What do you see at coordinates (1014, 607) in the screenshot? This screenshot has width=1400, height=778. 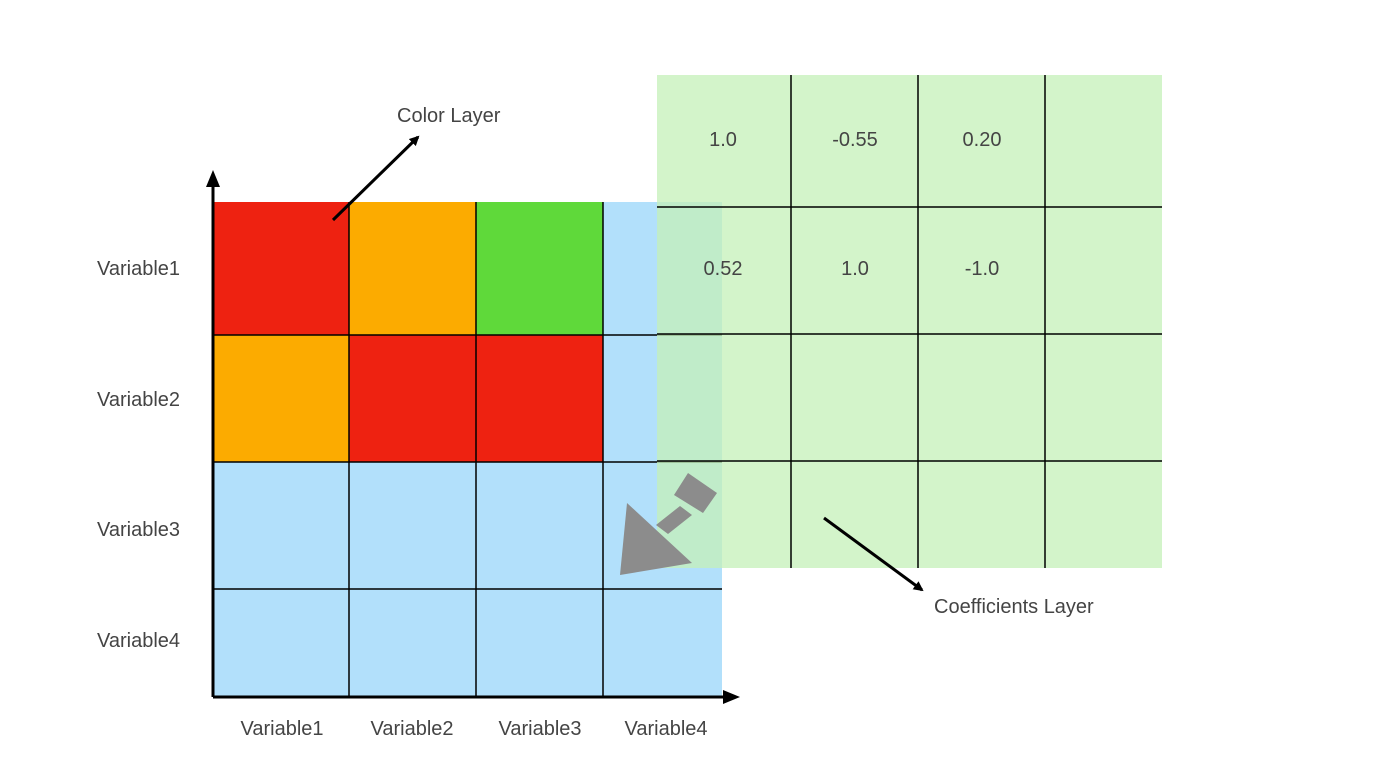 I see `coefficients-layer-label: Coefficients Layer` at bounding box center [1014, 607].